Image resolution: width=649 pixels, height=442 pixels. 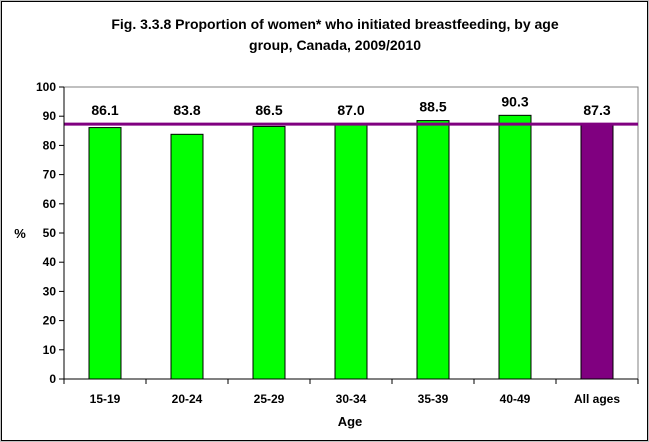 I want to click on data-label: 90.3, so click(x=514, y=101).